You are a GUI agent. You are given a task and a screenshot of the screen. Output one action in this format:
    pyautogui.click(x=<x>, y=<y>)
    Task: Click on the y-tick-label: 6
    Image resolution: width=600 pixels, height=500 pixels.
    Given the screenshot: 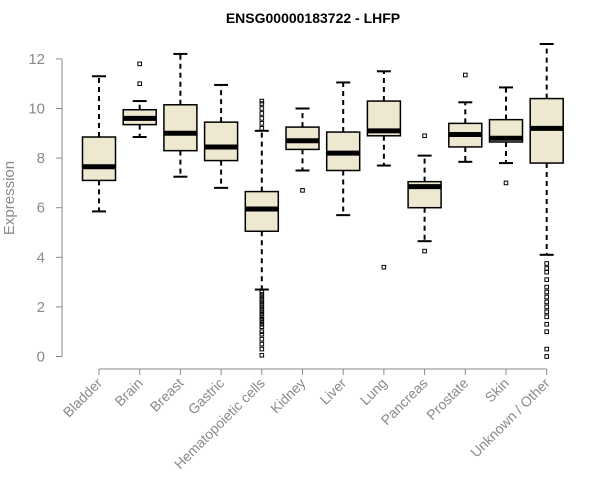 What is the action you would take?
    pyautogui.click(x=41, y=208)
    